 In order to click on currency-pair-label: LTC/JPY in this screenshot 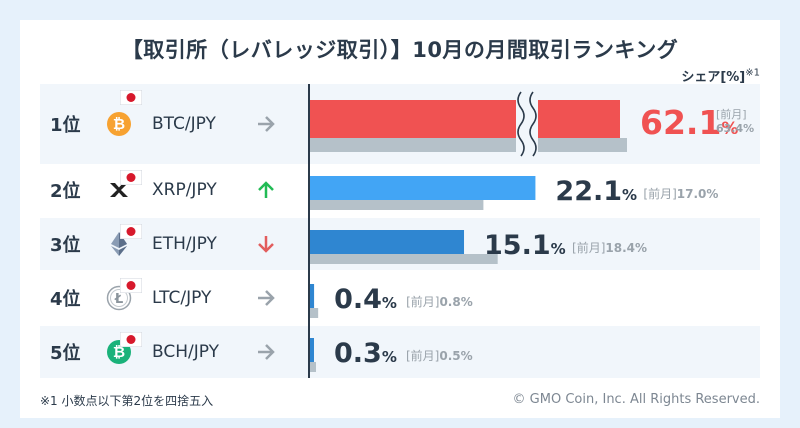, I will do `click(182, 298)`.